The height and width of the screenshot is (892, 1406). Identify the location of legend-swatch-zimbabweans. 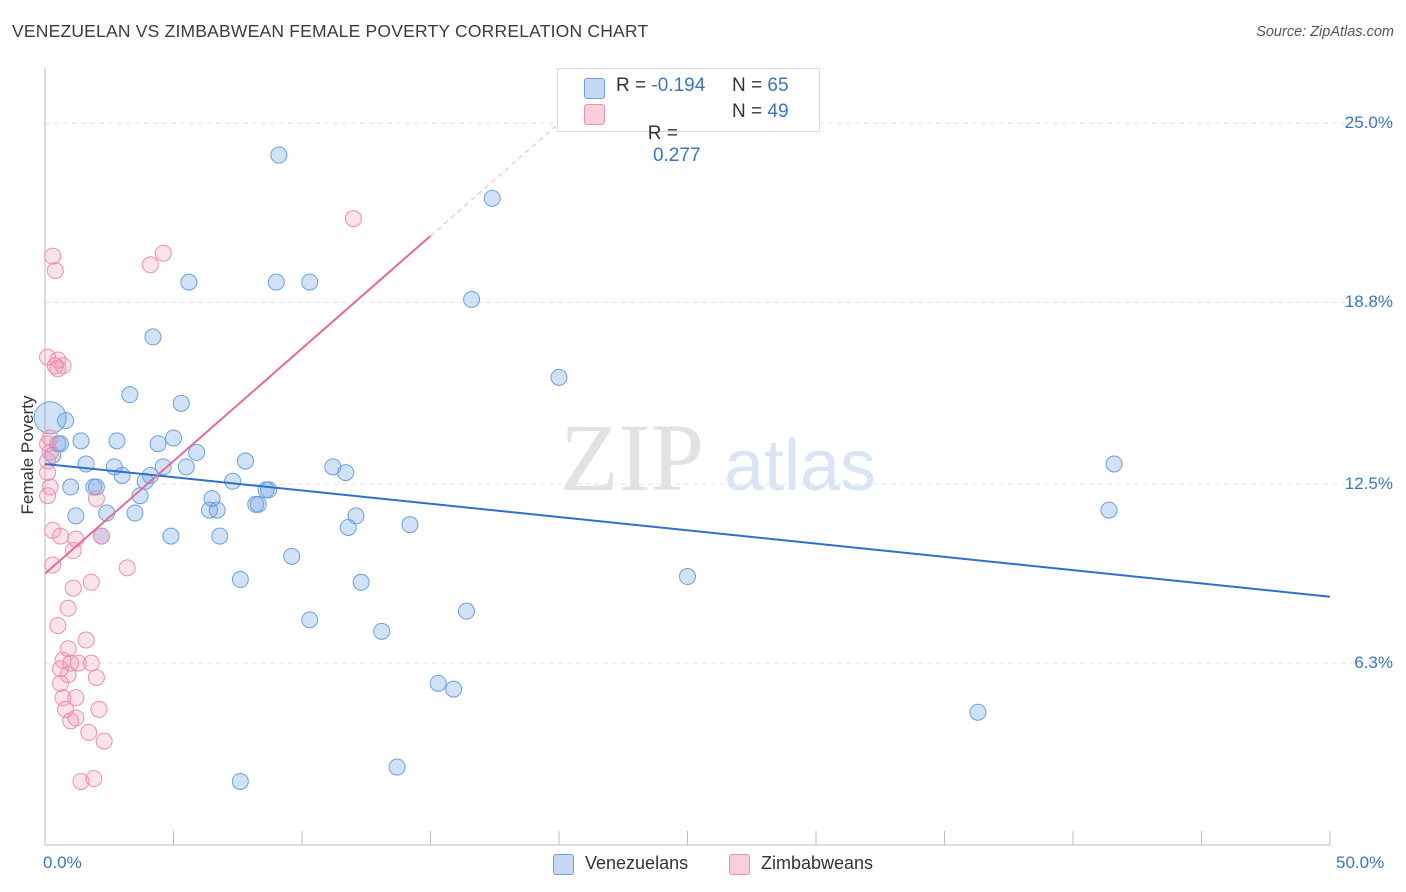
(594, 114).